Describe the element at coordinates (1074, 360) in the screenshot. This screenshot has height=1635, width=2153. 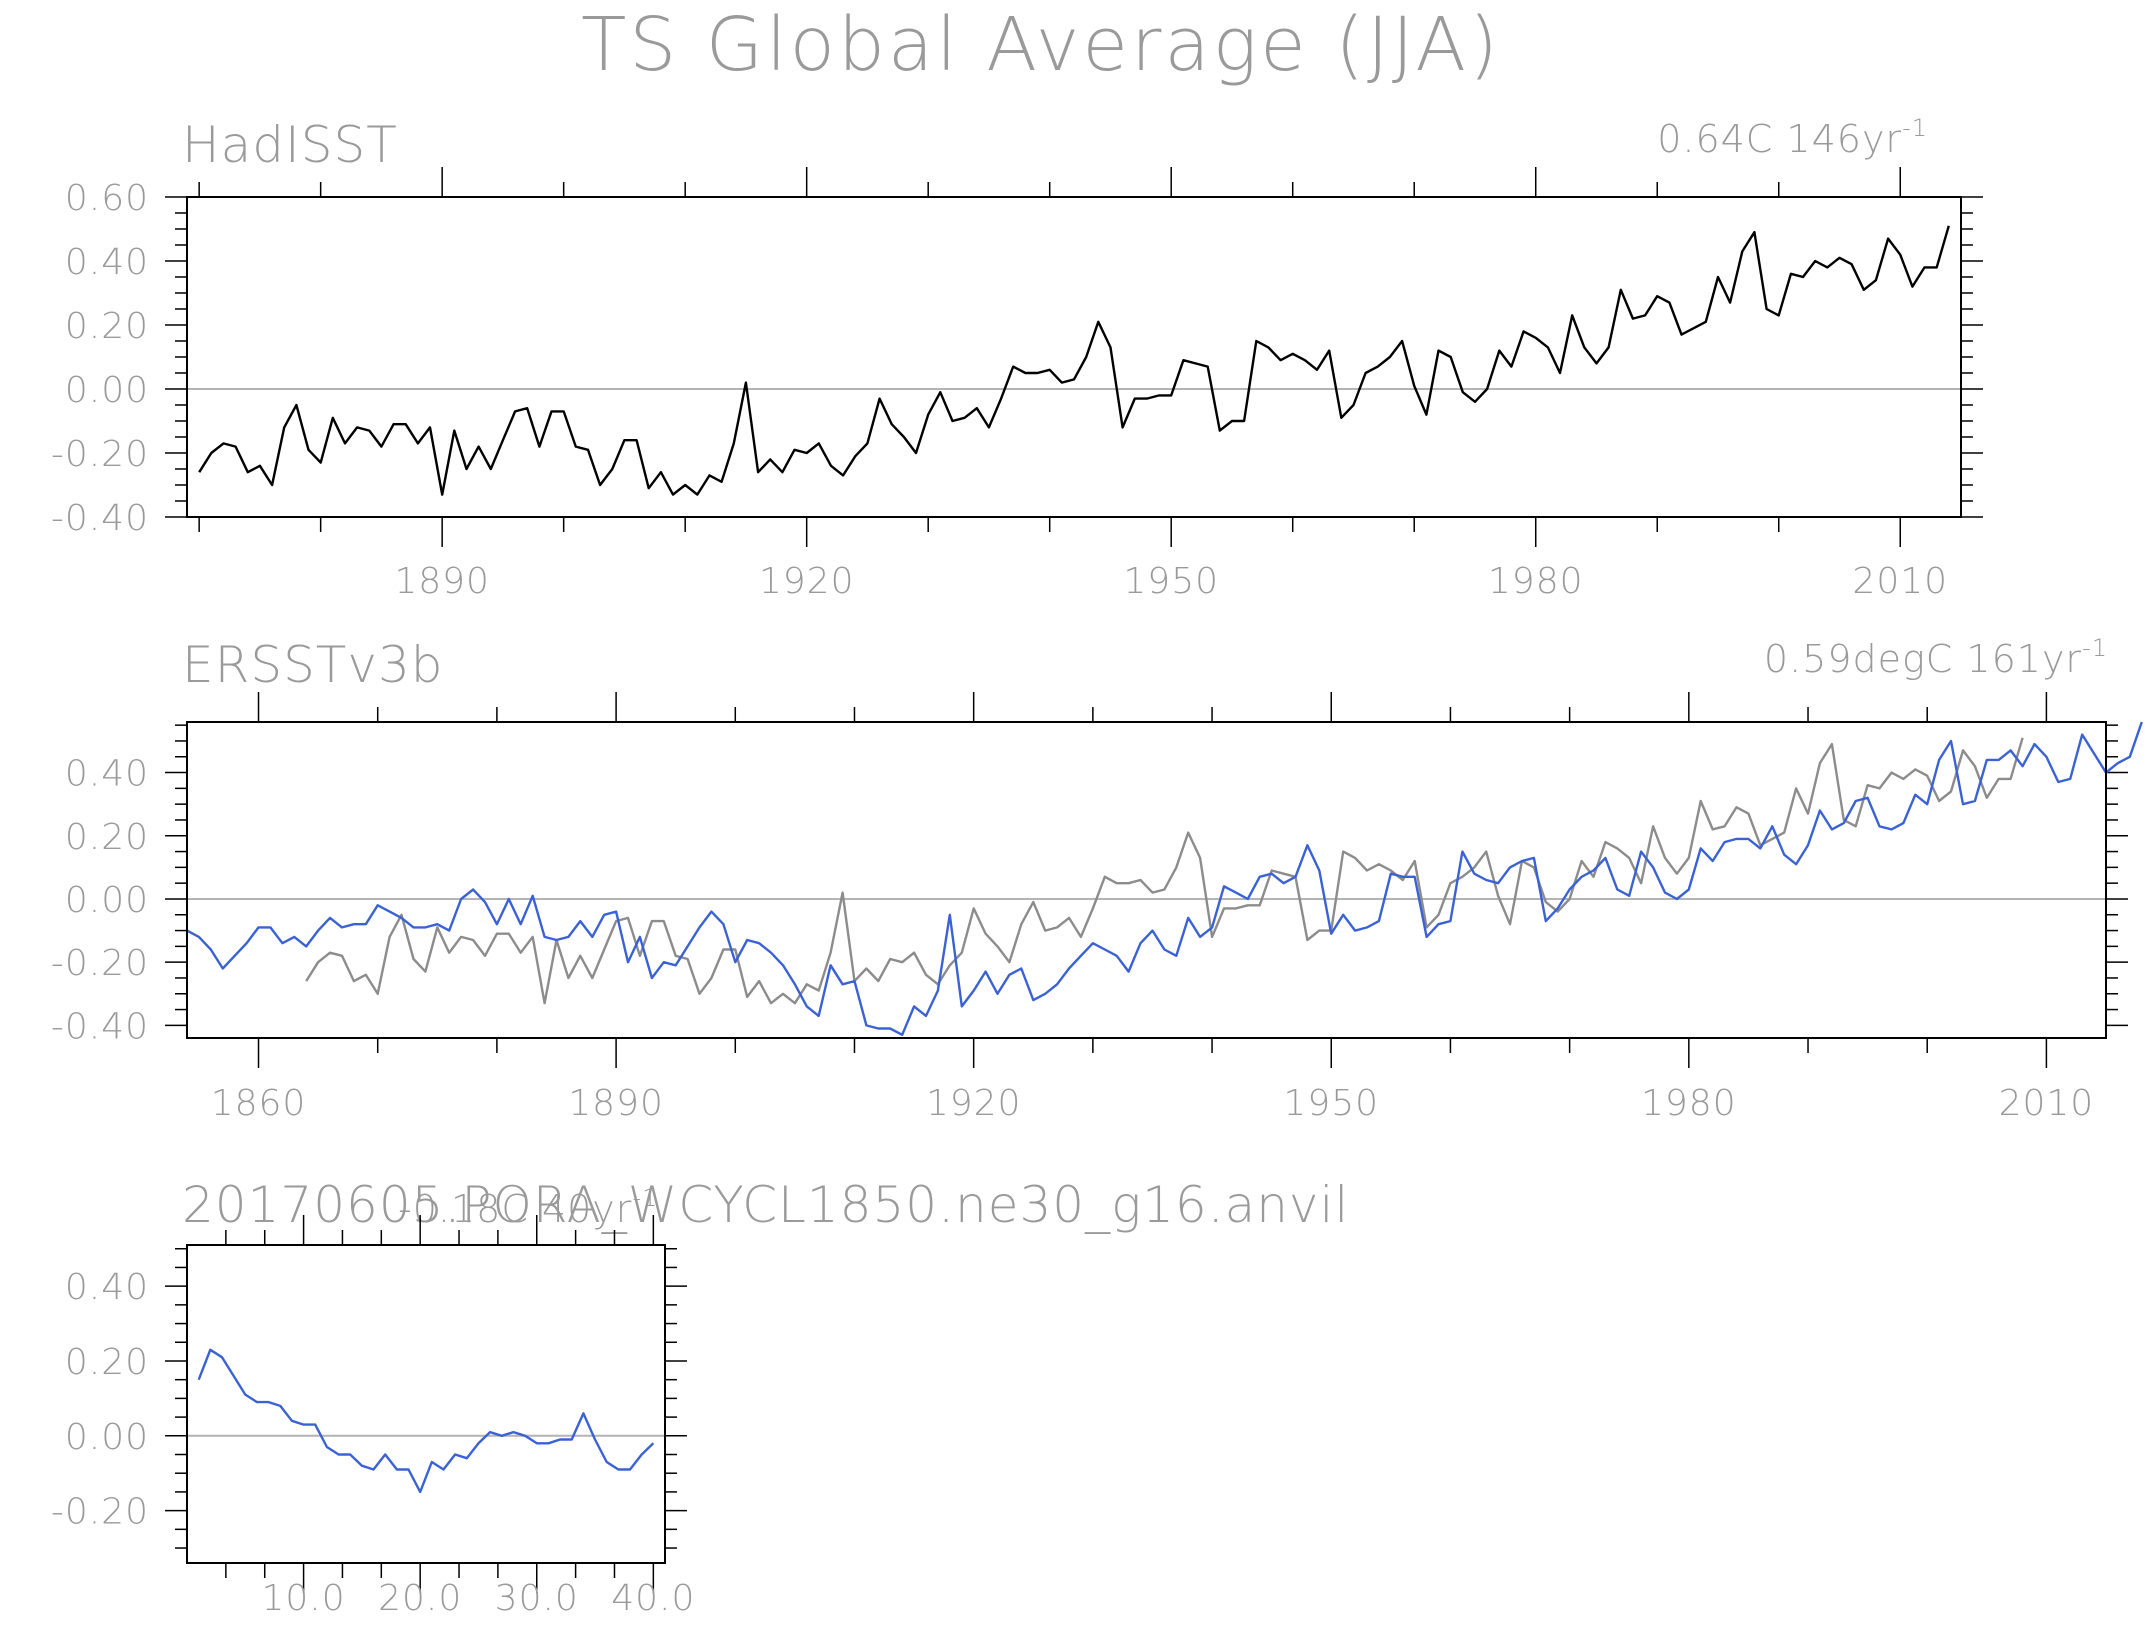
I see `series-line-obs` at that location.